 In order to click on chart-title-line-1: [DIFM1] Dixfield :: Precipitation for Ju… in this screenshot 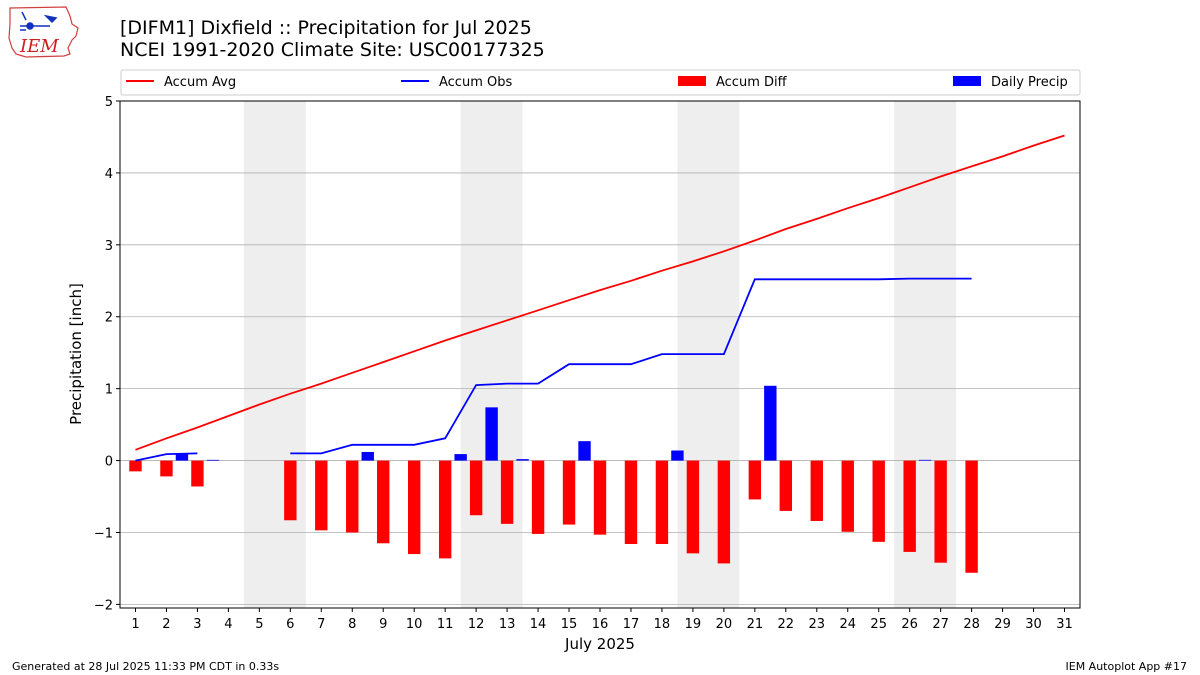, I will do `click(326, 28)`.